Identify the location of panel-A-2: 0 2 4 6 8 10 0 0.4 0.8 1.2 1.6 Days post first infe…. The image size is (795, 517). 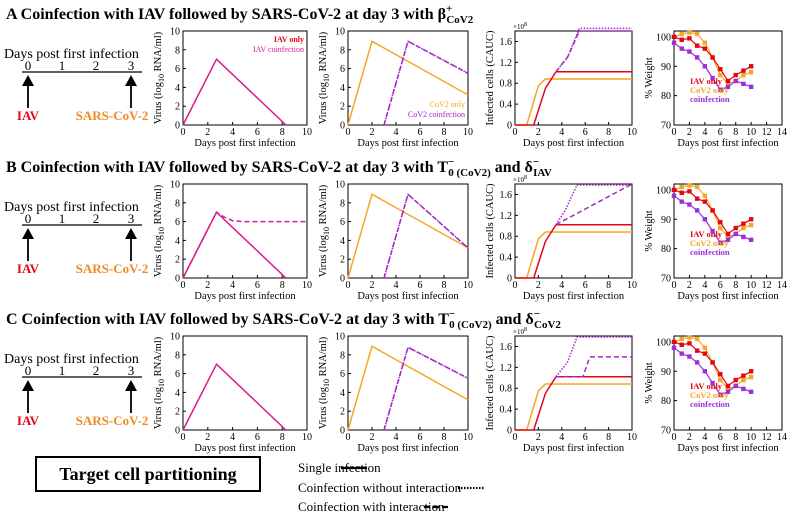
(561, 85).